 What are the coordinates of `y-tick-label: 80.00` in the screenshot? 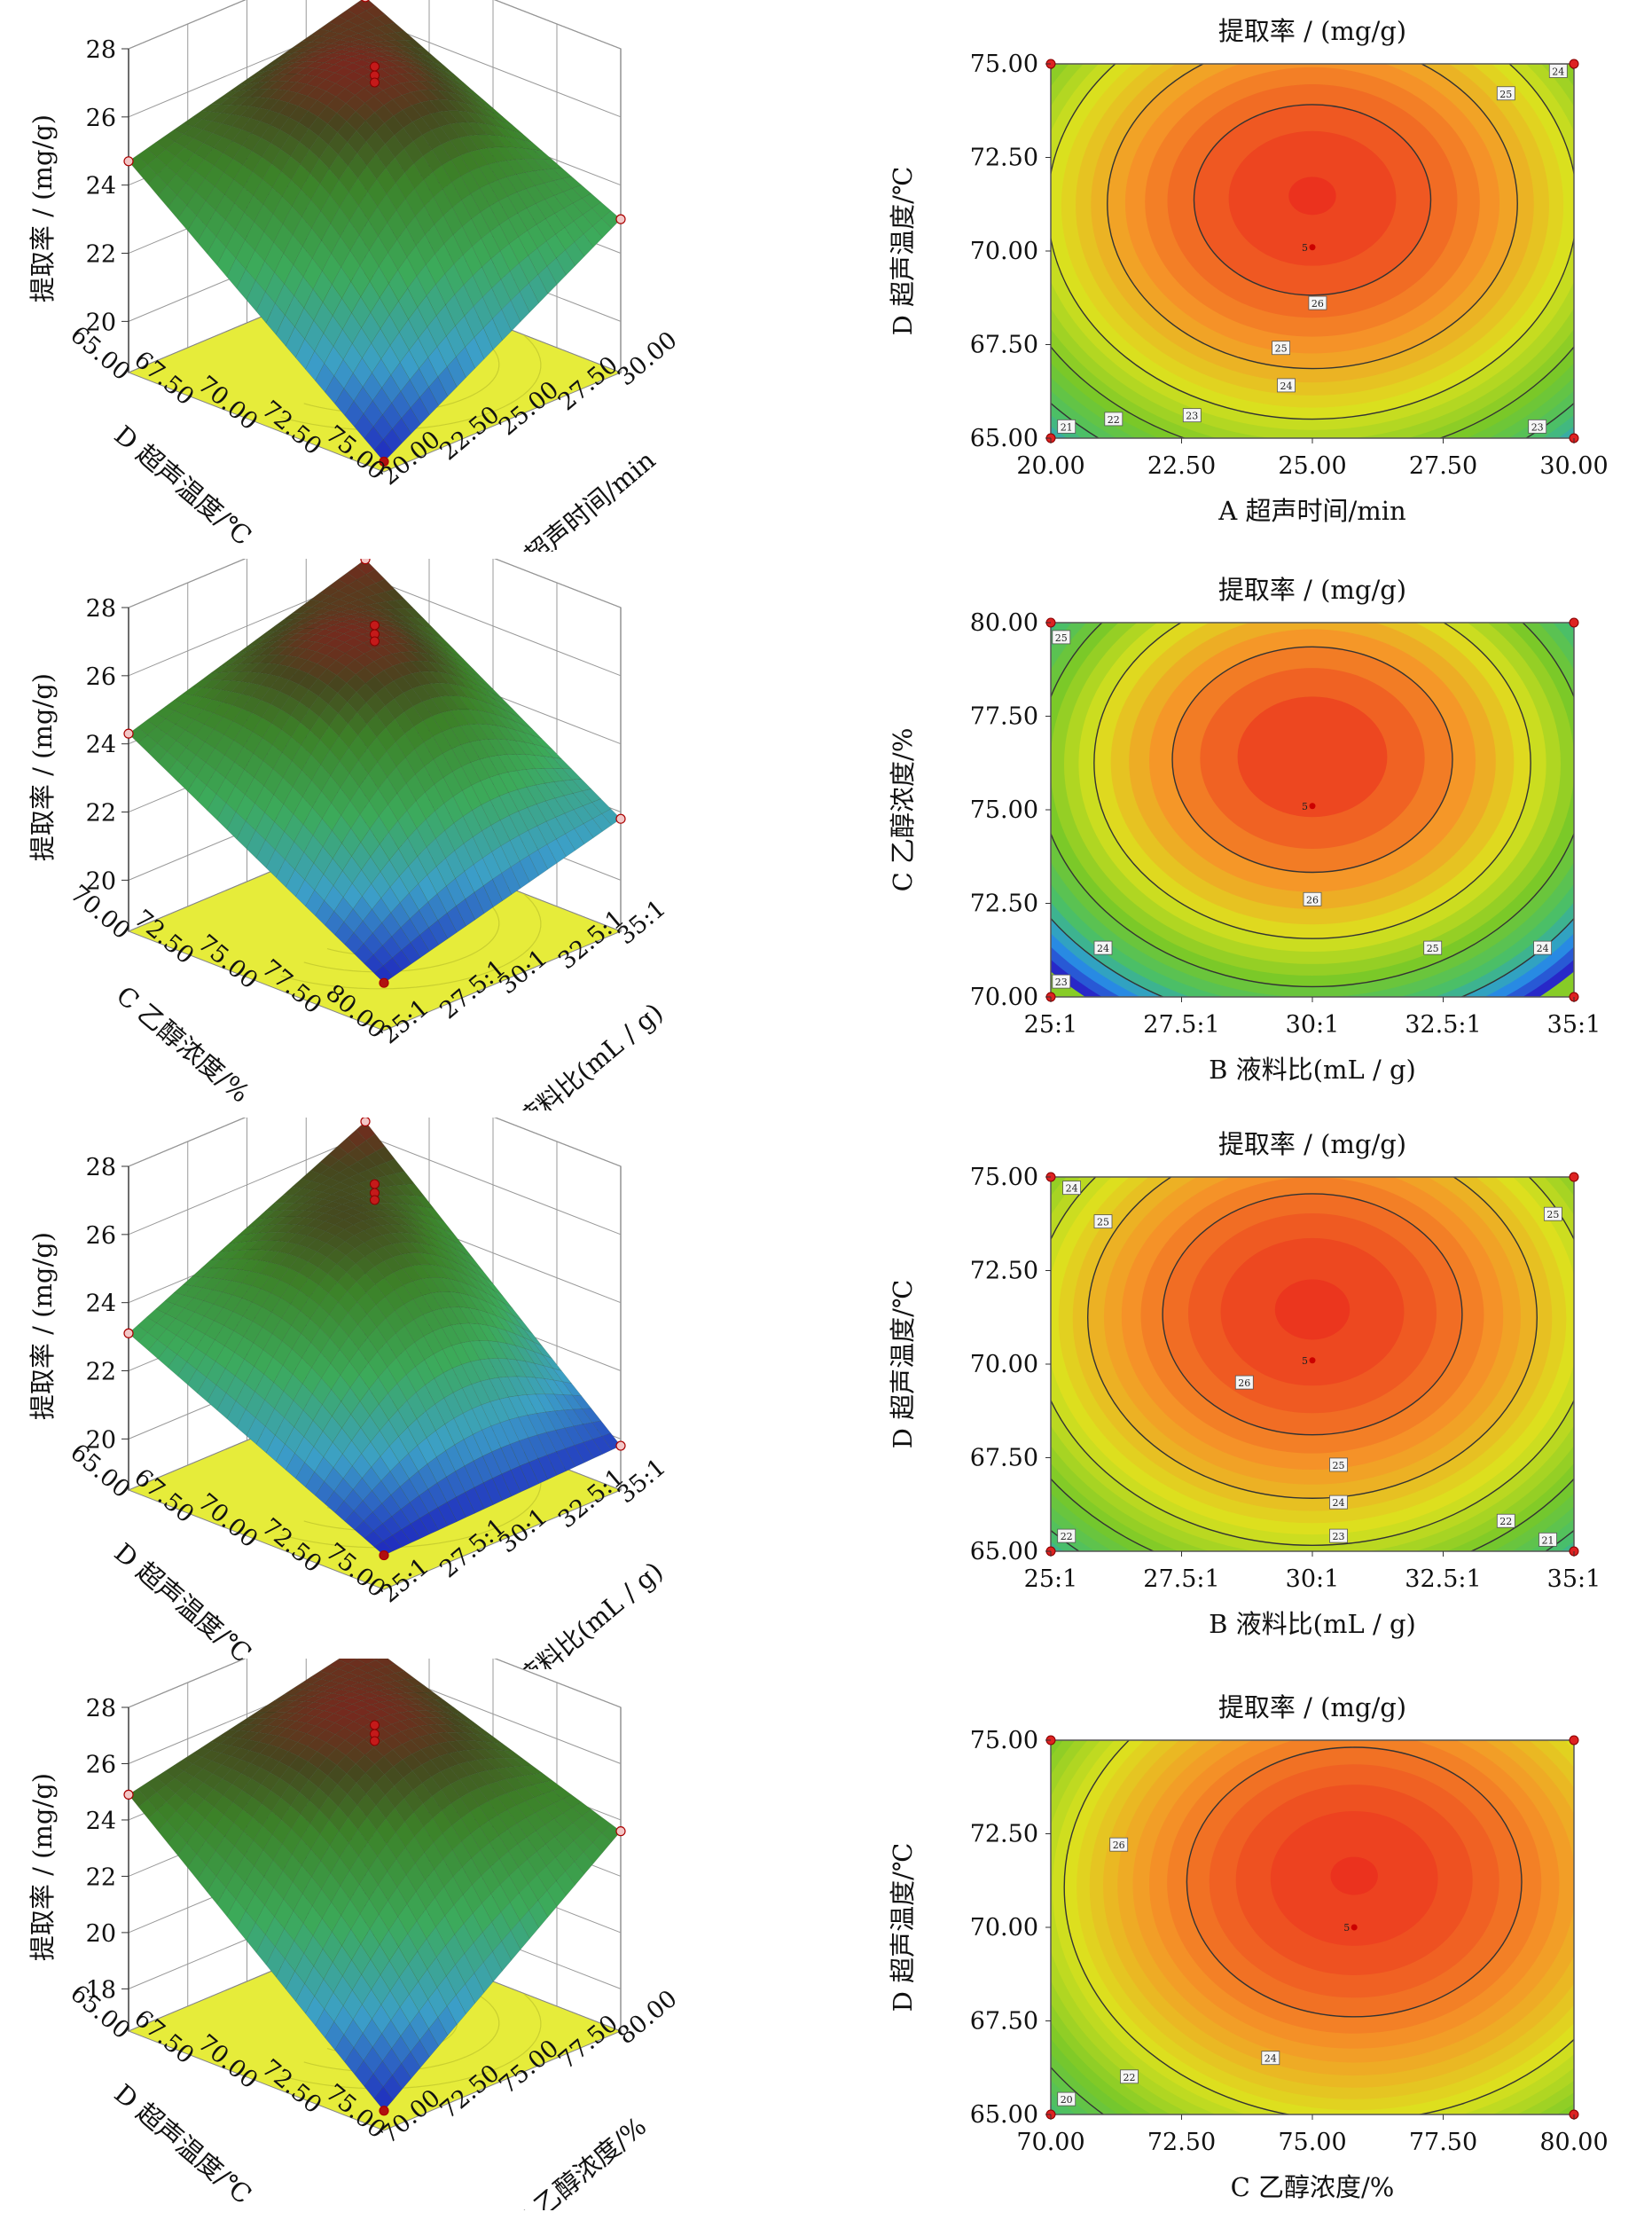 It's located at (1004, 623).